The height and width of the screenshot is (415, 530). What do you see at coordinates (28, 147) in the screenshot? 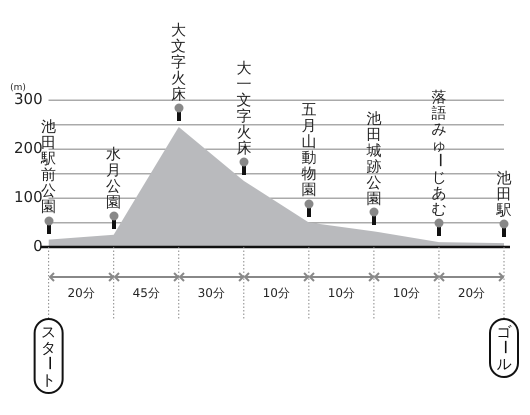
I see `y-tick-label: 200` at bounding box center [28, 147].